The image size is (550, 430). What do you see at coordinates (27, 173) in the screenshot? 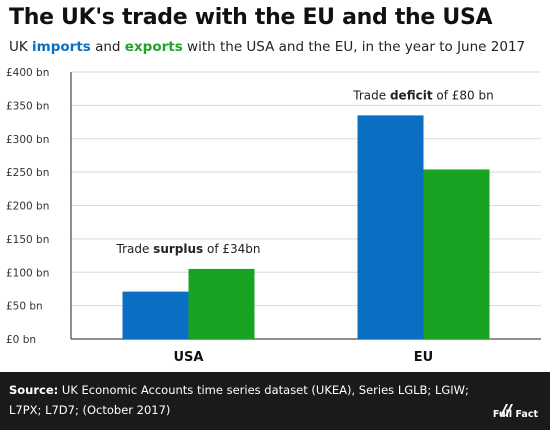
I see `y-tick-label: £250 bn` at bounding box center [27, 173].